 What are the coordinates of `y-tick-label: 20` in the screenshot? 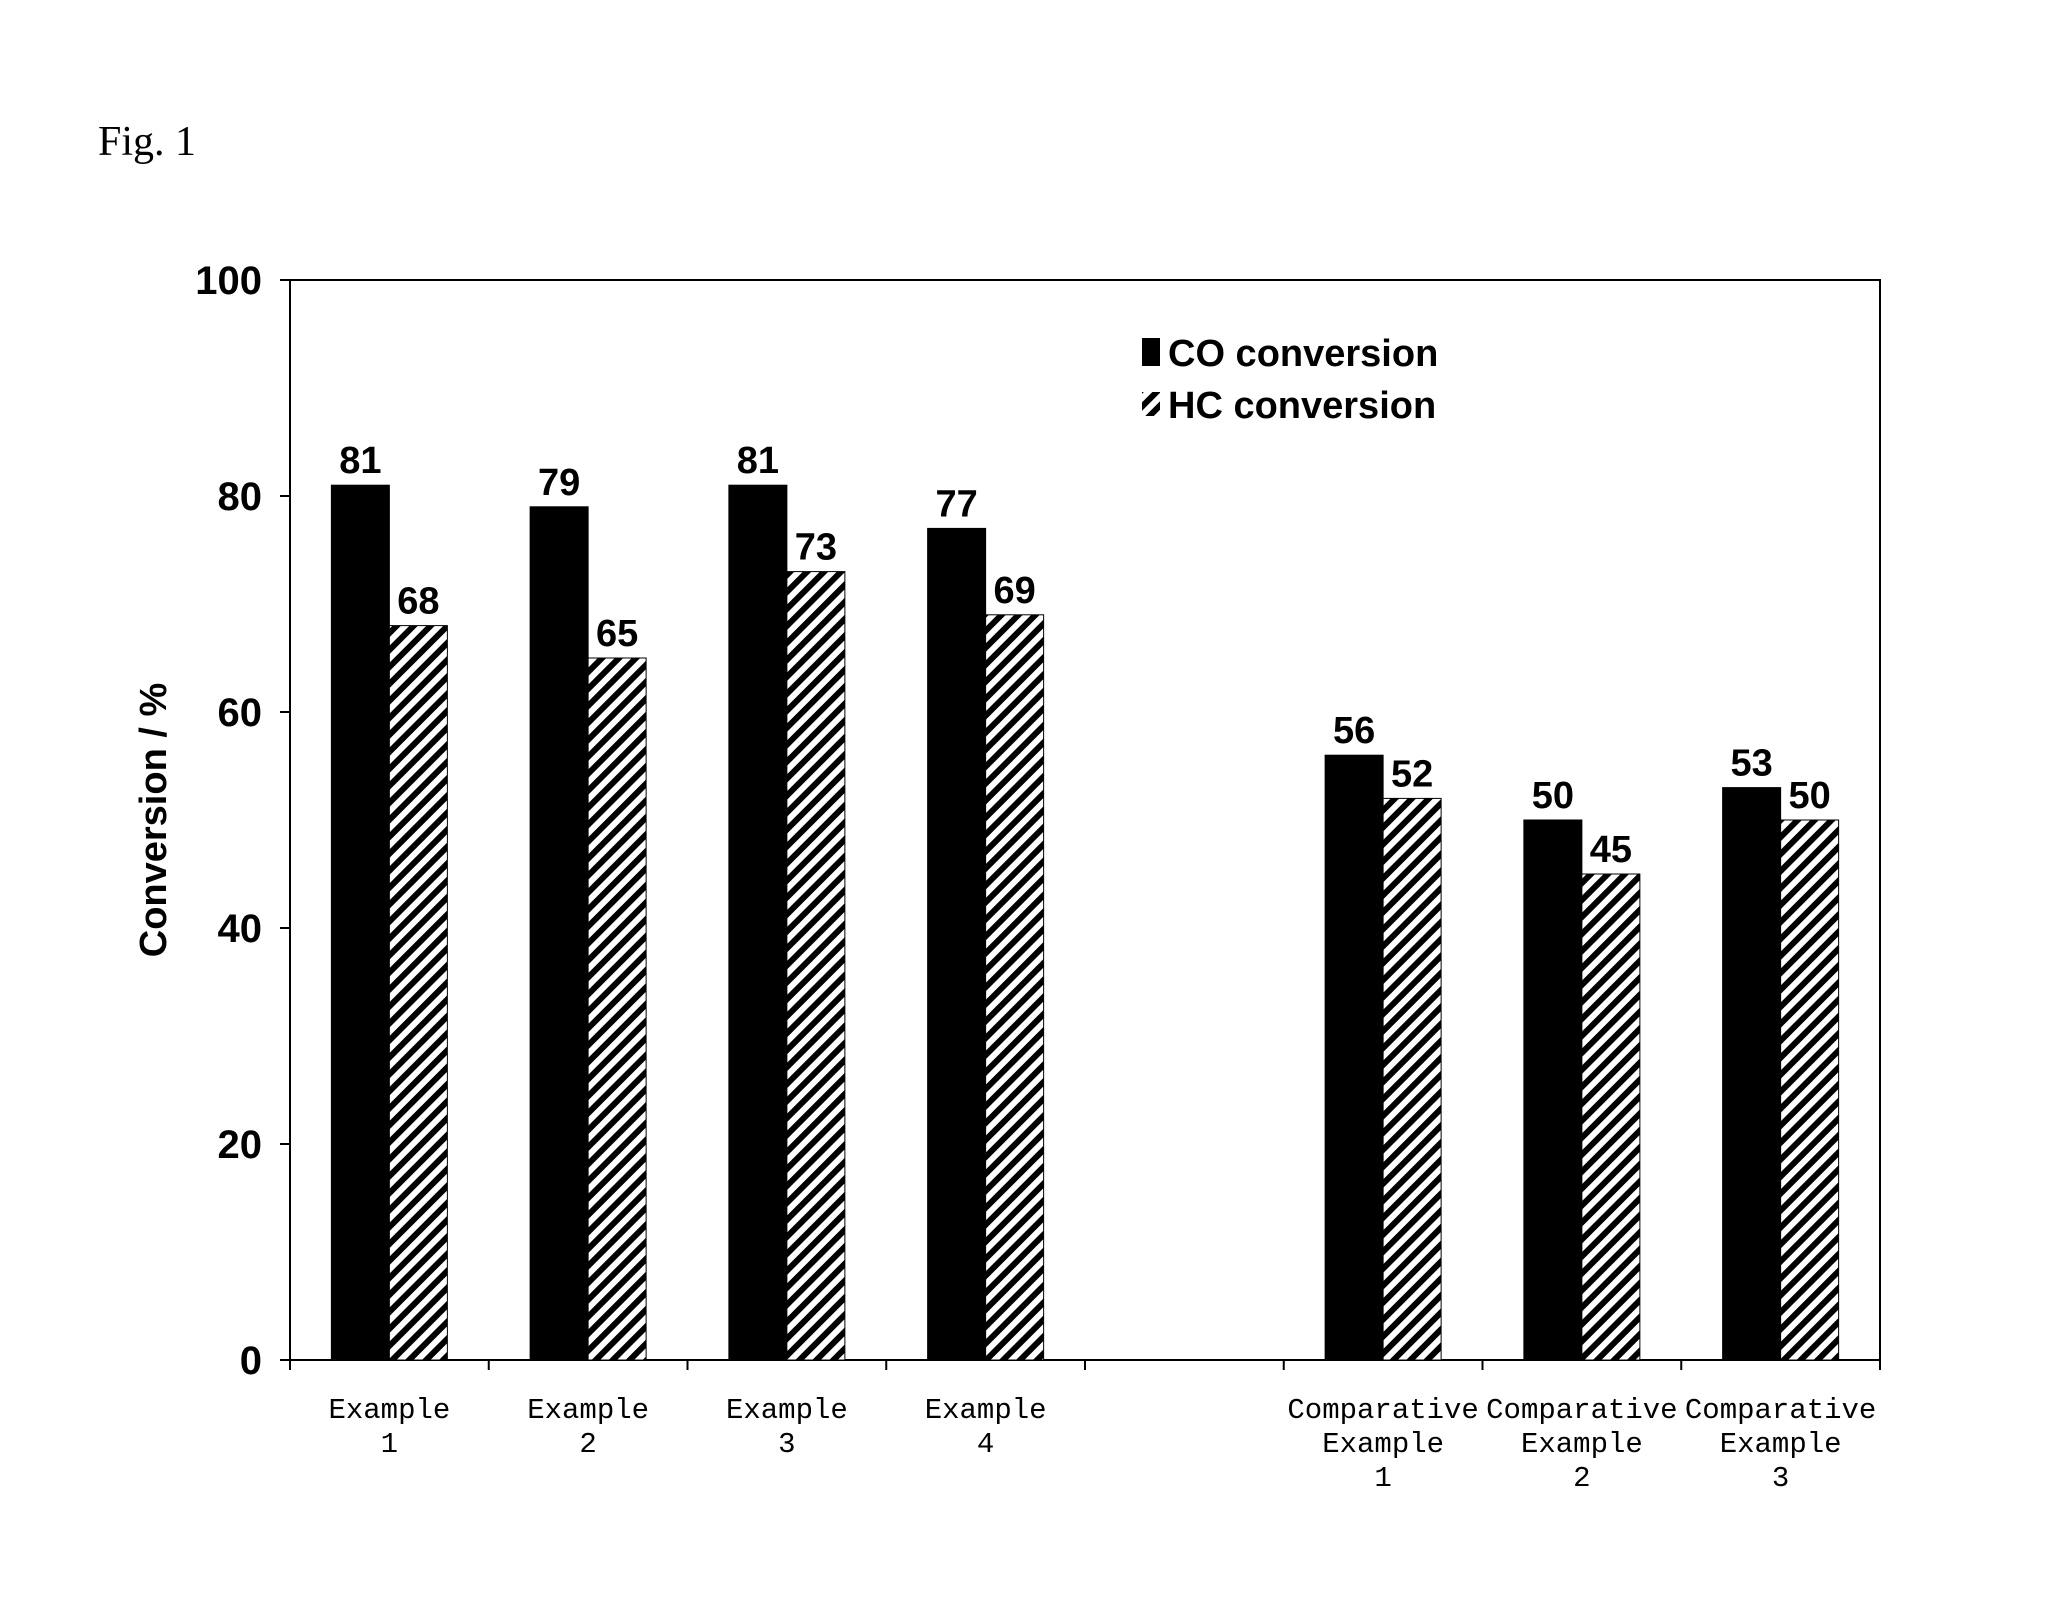 It's located at (240, 1145).